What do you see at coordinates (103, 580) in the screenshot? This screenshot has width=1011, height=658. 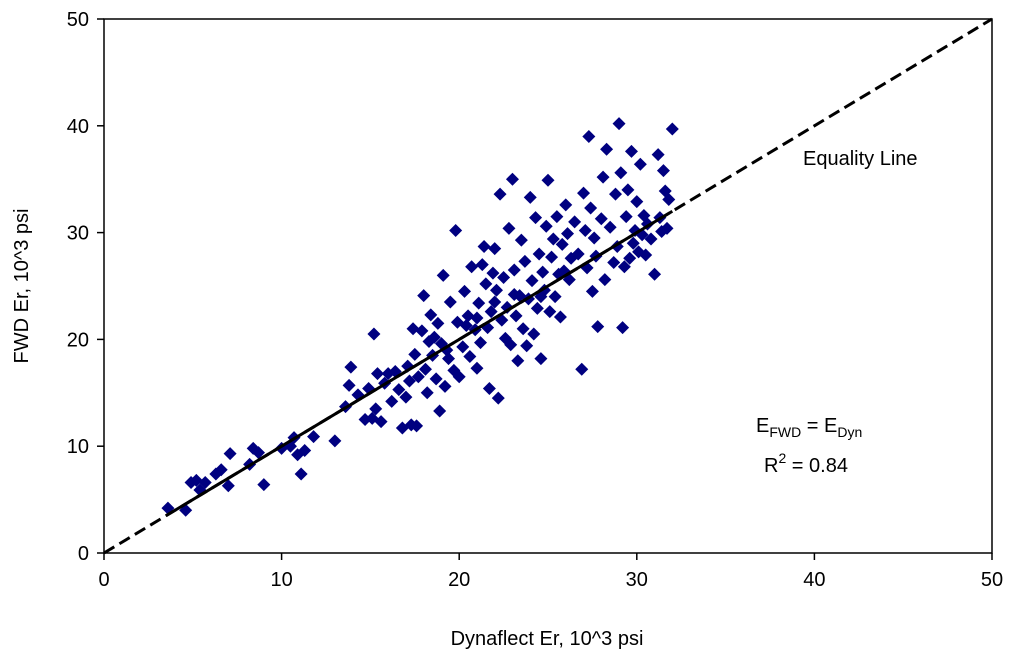 I see `x-tick-label: 0` at bounding box center [103, 580].